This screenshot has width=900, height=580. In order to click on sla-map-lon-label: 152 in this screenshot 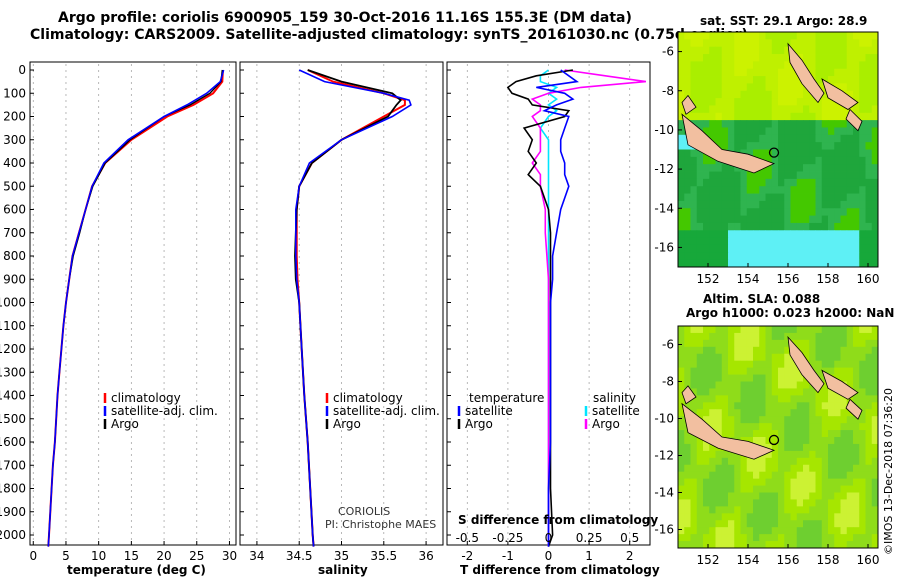, I will do `click(708, 560)`.